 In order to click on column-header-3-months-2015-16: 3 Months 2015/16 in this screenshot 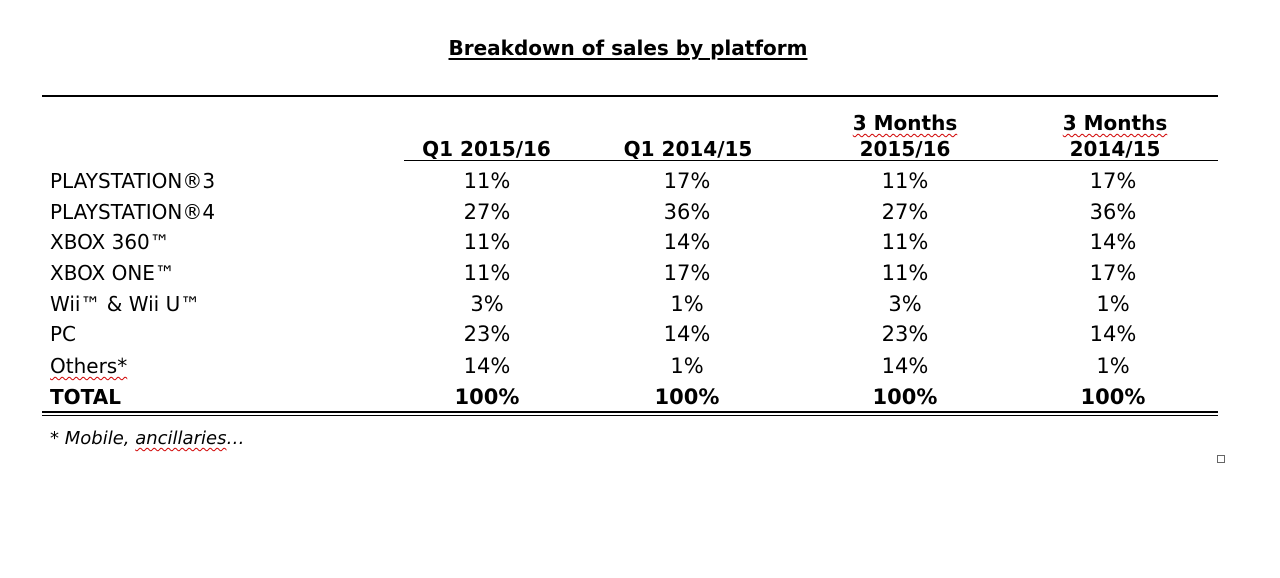, I will do `click(905, 136)`.